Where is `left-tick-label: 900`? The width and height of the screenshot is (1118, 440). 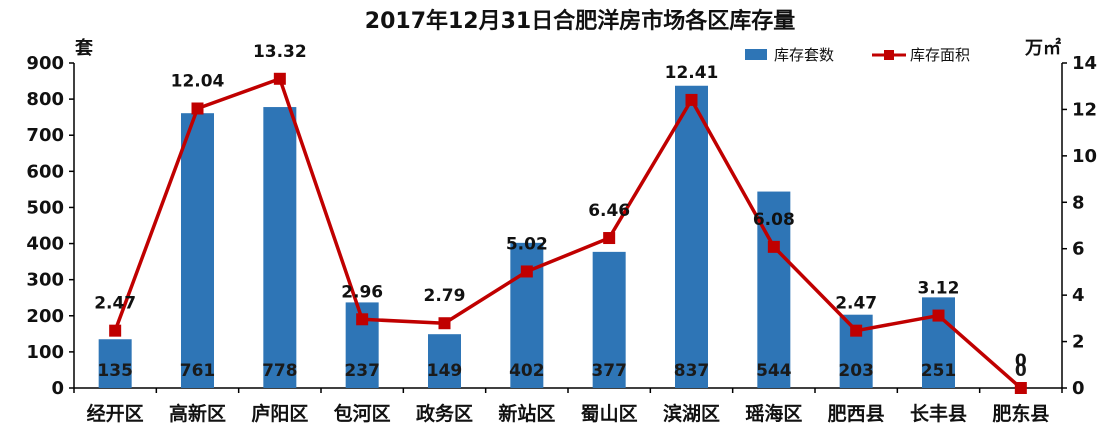
left-tick-label: 900 is located at coordinates (45, 63).